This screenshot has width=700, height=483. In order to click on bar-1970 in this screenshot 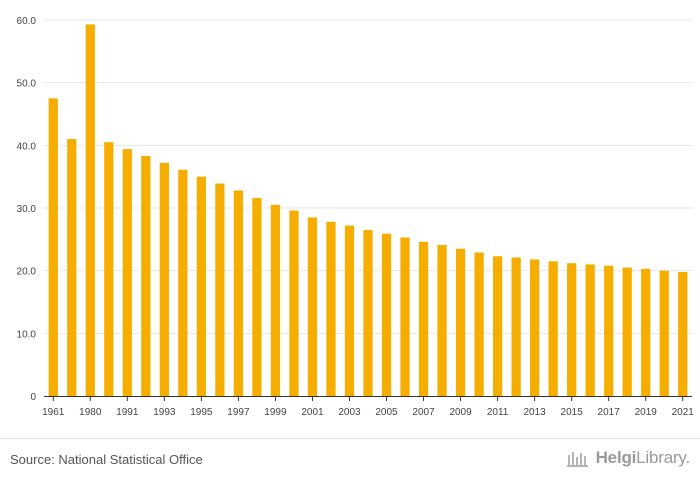, I will do `click(72, 268)`.